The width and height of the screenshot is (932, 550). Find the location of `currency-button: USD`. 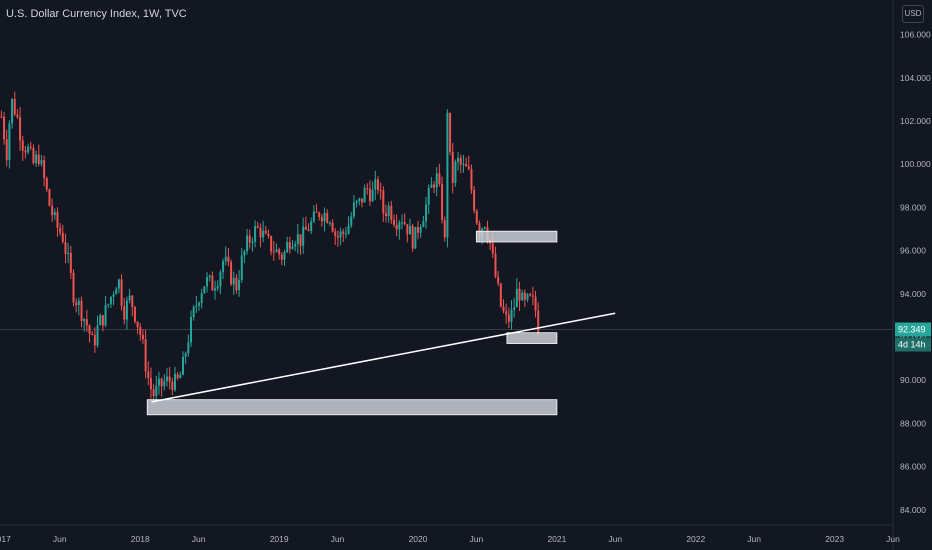

currency-button: USD is located at coordinates (913, 14).